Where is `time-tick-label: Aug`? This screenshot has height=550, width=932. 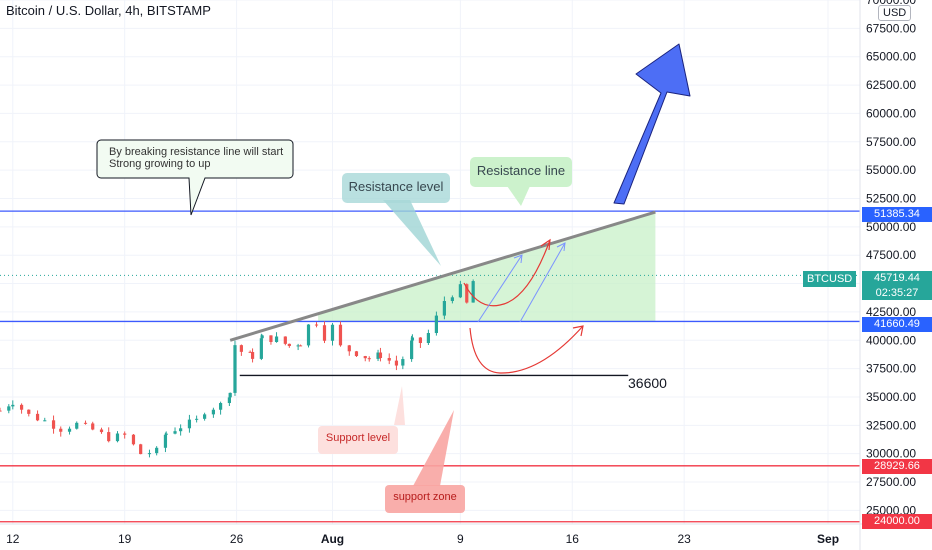
time-tick-label: Aug is located at coordinates (332, 539).